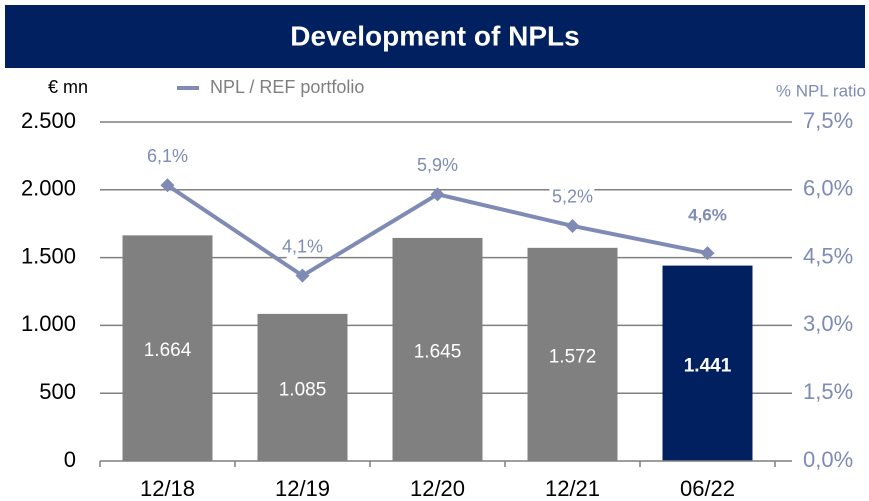  What do you see at coordinates (437, 488) in the screenshot?
I see `x-tick-label: 12/20` at bounding box center [437, 488].